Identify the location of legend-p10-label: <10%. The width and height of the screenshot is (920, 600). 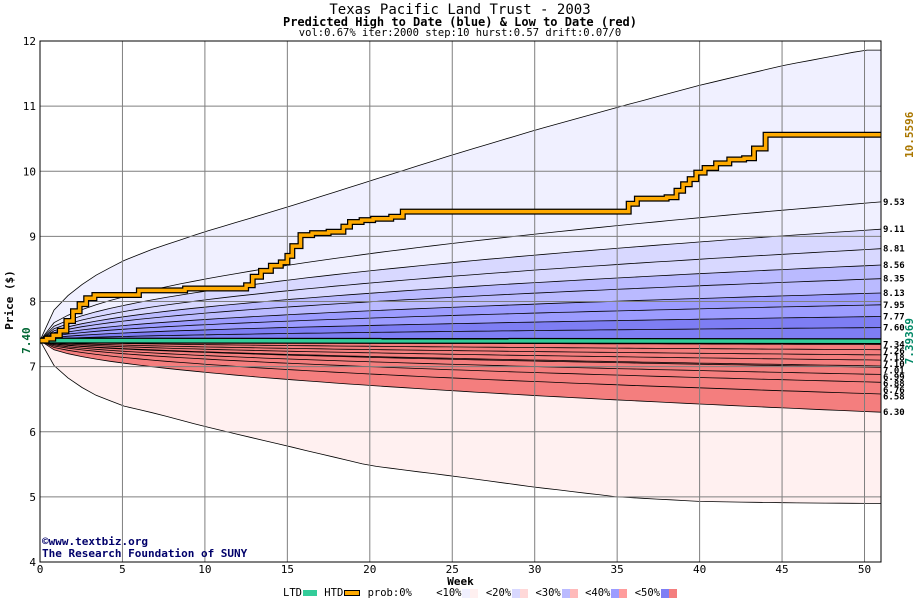
(449, 593).